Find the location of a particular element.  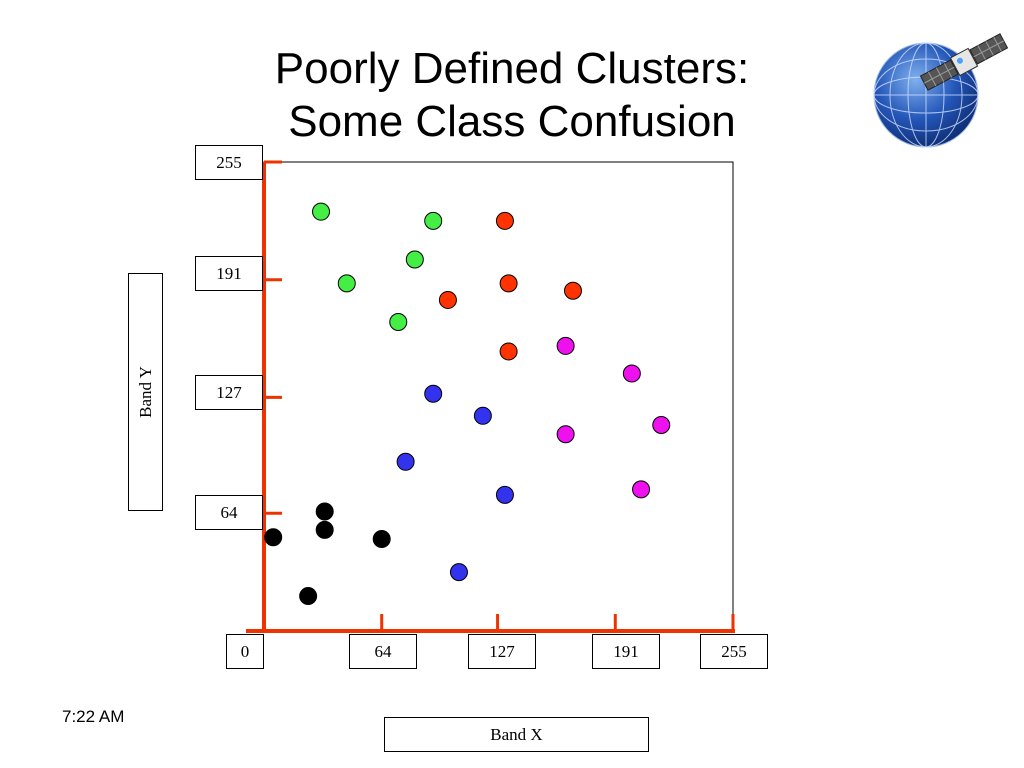

y-tick-label-127: 127 is located at coordinates (229, 392).